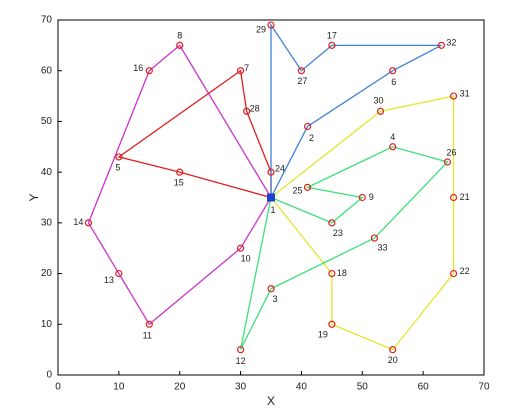 The image size is (509, 413). I want to click on node-label: 15, so click(179, 183).